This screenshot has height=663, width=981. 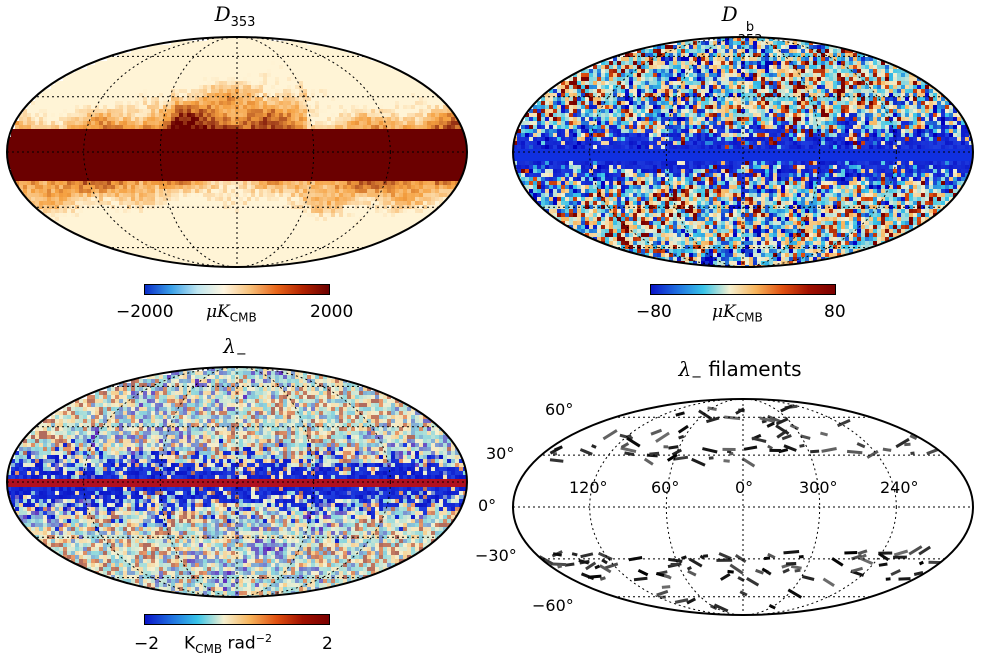 What do you see at coordinates (665, 487) in the screenshot?
I see `lon-label-60: 60°` at bounding box center [665, 487].